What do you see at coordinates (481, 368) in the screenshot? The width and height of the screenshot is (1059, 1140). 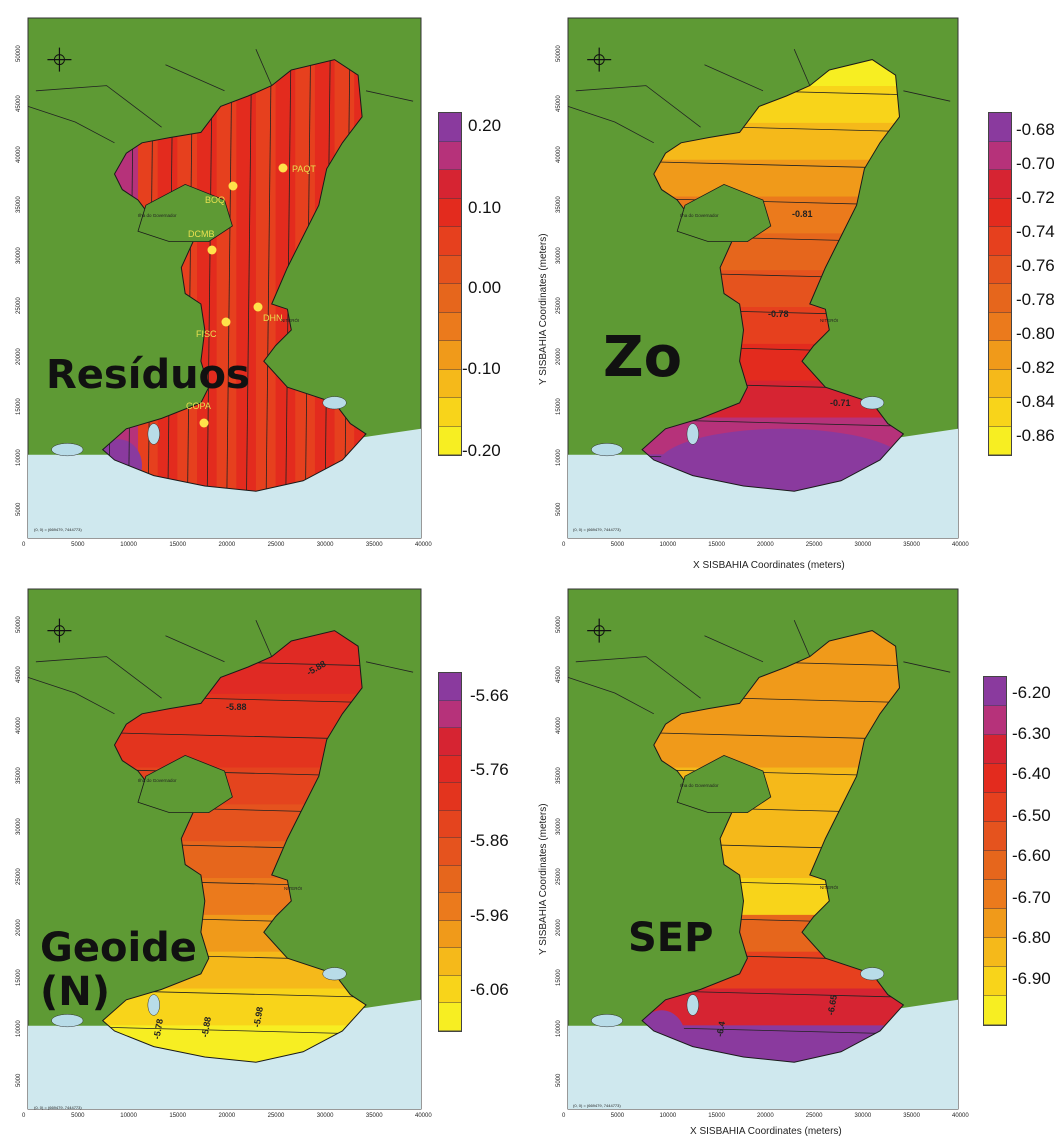 I see `legend-label: -0.10` at bounding box center [481, 368].